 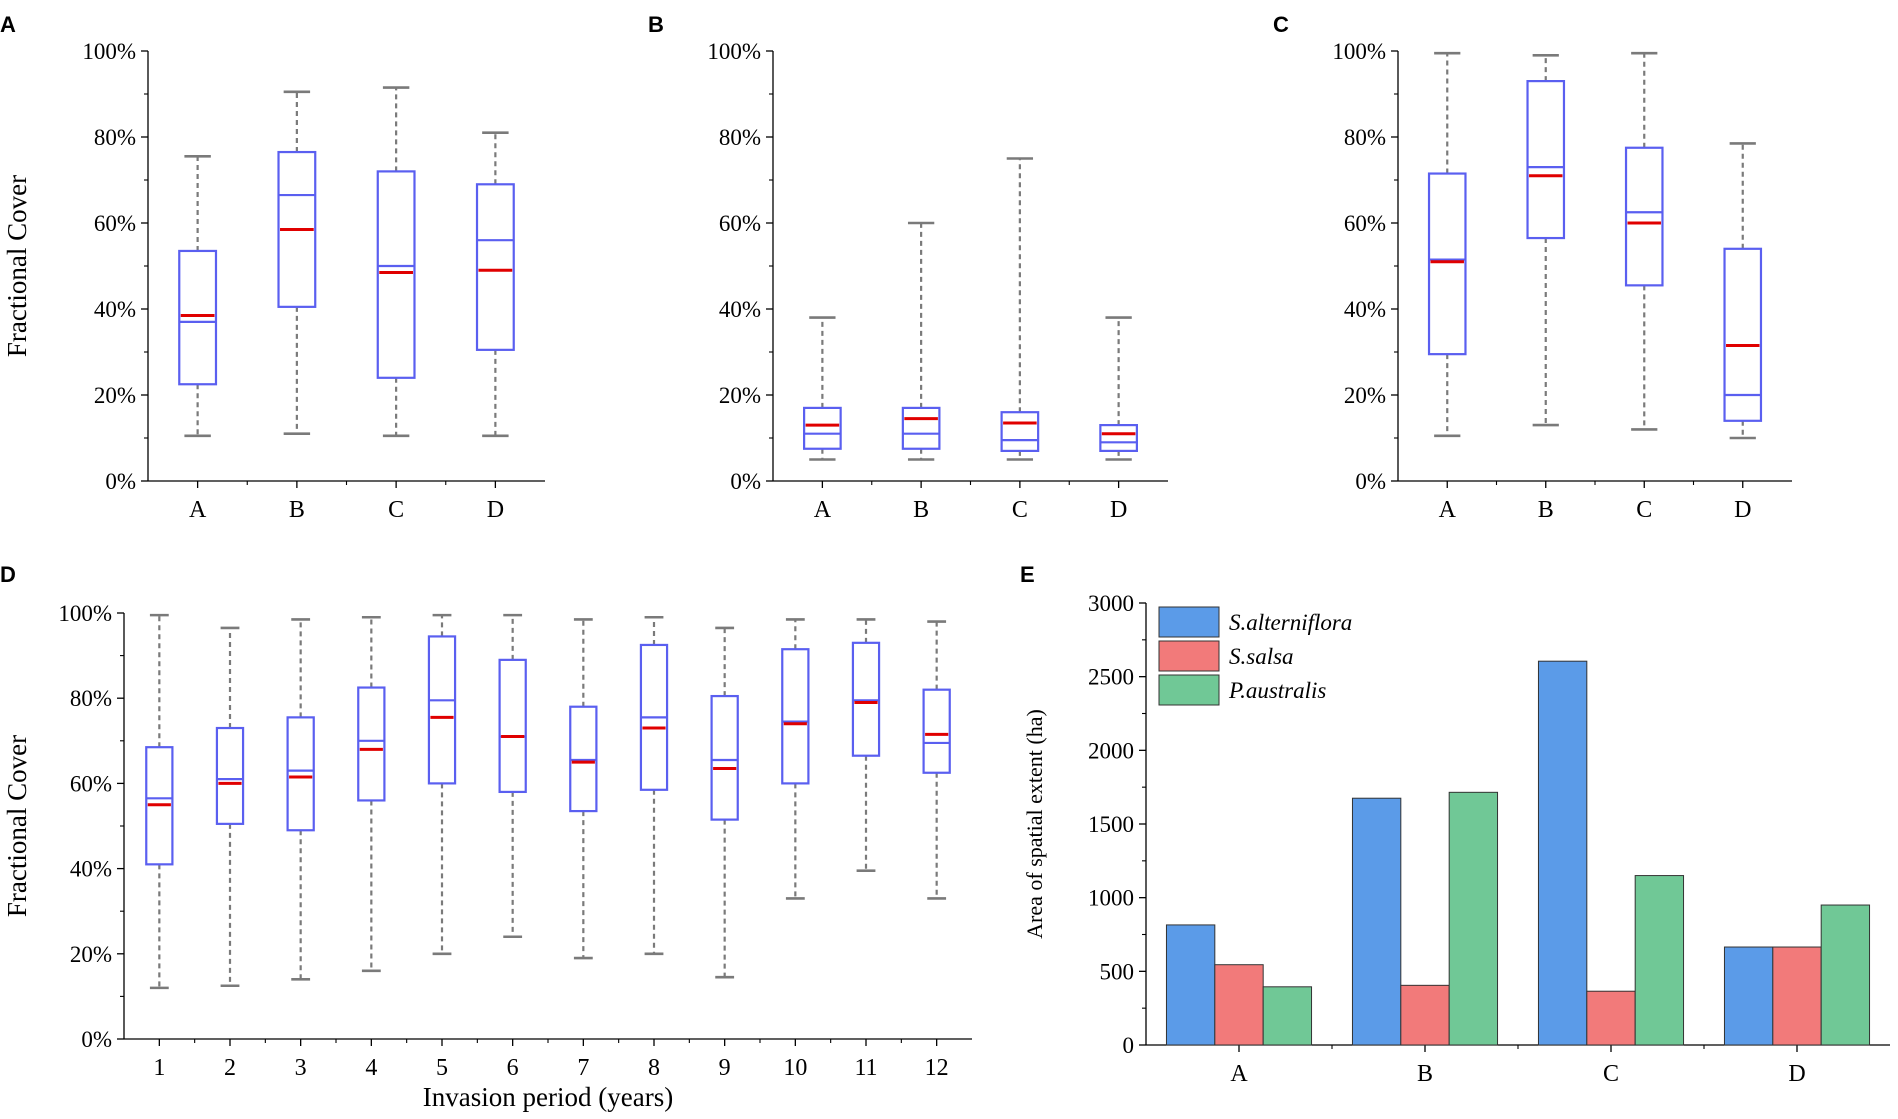 I want to click on x-tick-label: 10, so click(x=795, y=1068).